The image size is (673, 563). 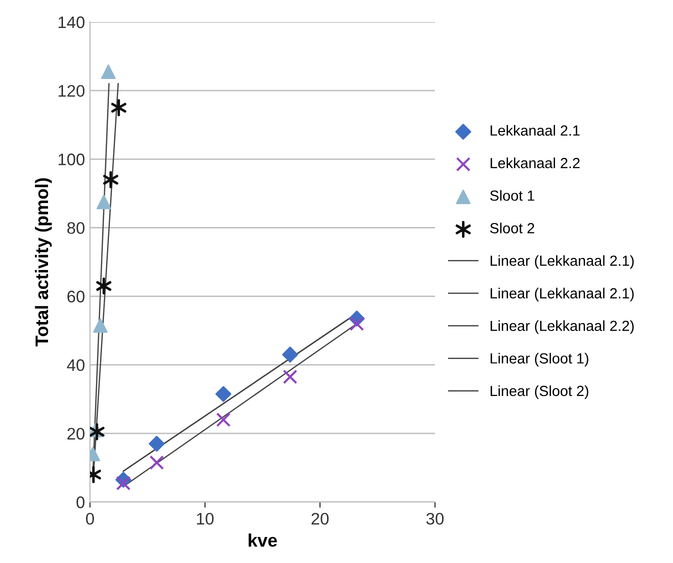 I want to click on x-tick-label: 10, so click(x=205, y=518).